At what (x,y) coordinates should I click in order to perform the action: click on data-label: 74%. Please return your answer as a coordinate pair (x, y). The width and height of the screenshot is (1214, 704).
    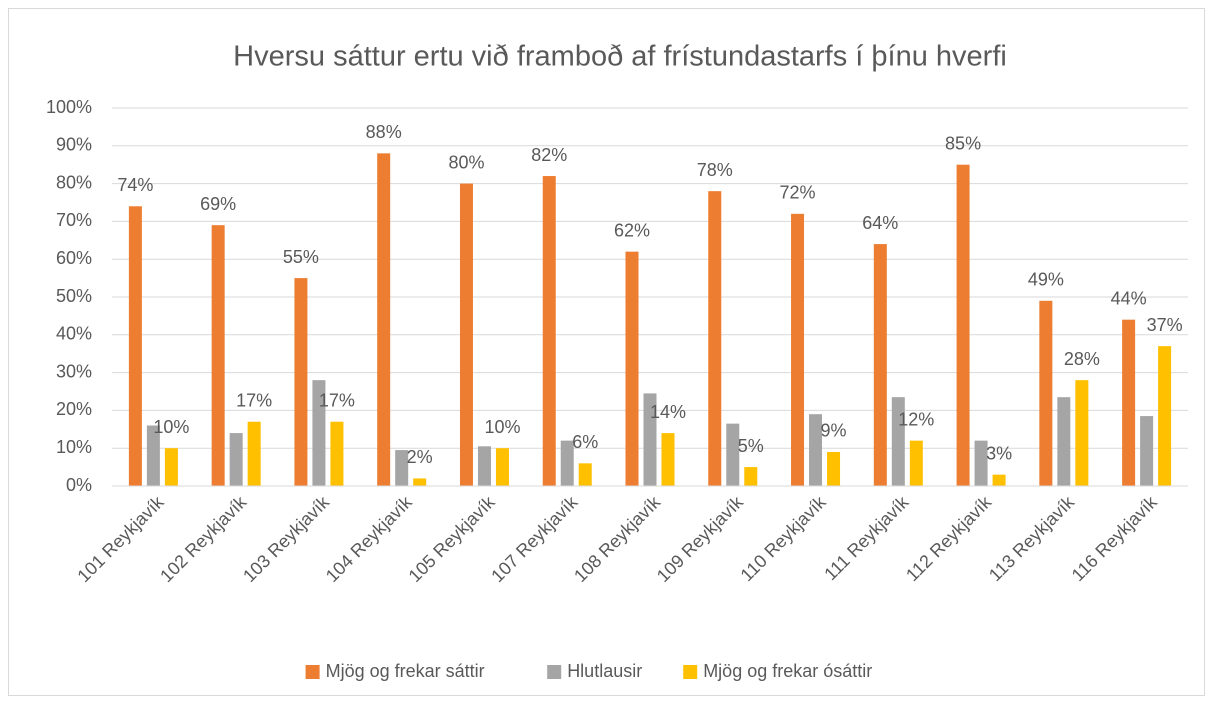
    Looking at the image, I should click on (135, 185).